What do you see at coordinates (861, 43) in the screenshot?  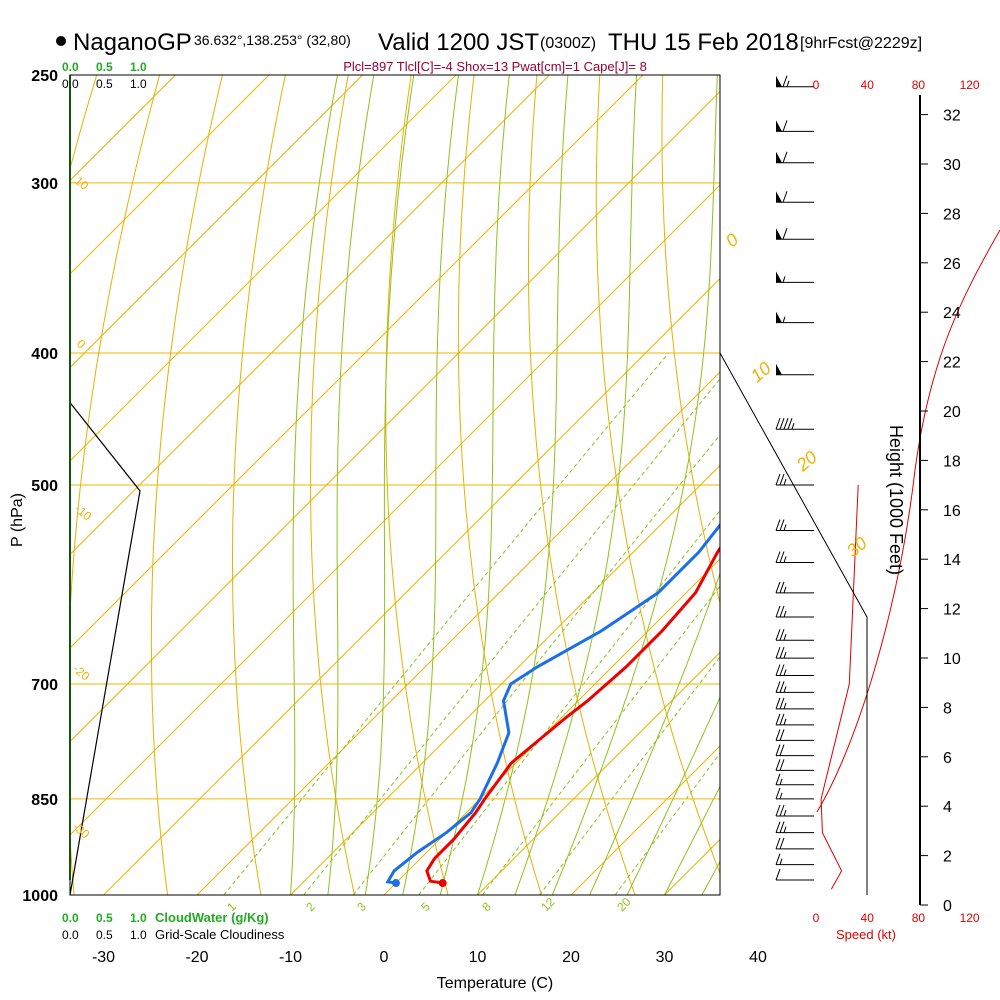 I see `forecast-info: [9hrFcst@2229z]` at bounding box center [861, 43].